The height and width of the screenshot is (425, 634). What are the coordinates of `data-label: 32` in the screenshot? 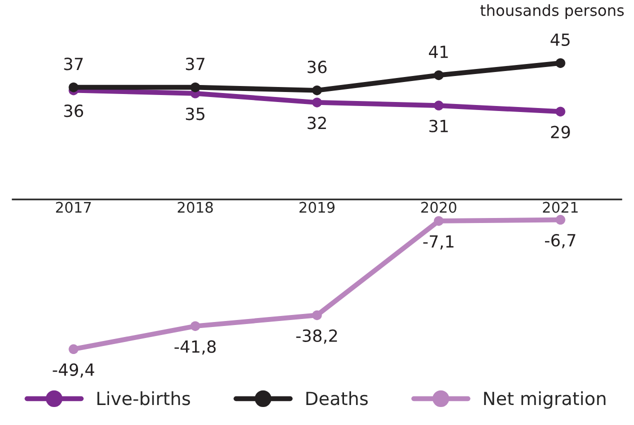 It's located at (317, 123).